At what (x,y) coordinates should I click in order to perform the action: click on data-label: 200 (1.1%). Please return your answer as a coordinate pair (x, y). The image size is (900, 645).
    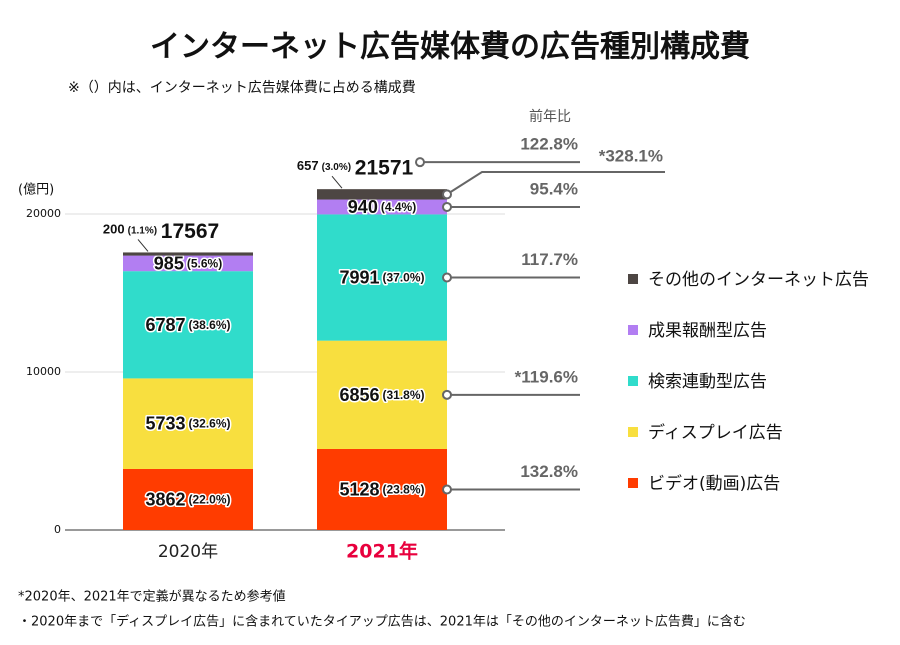
    Looking at the image, I should click on (130, 229).